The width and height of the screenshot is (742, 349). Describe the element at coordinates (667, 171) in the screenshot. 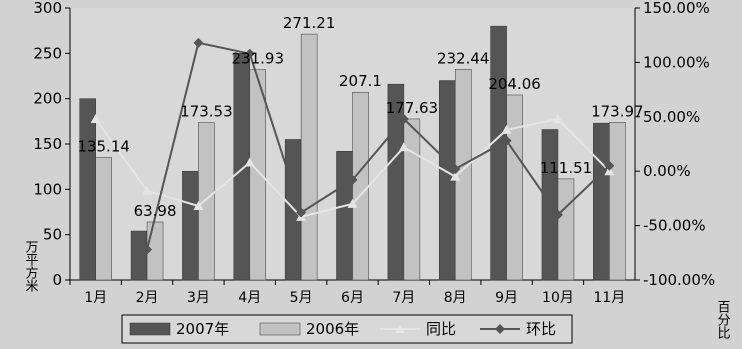

I see `y2-tick-label-2: 0.00%` at that location.